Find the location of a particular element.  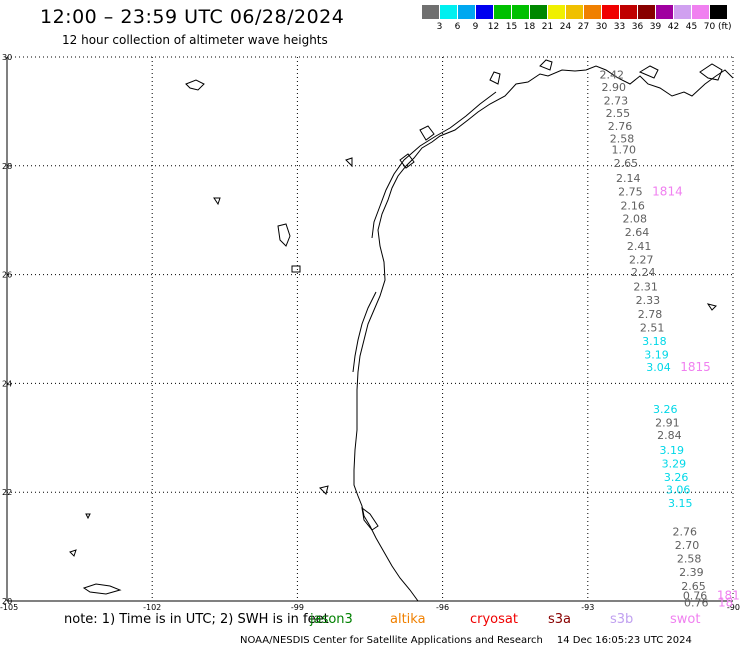

mississippi-delta is located at coordinates (711, 72).